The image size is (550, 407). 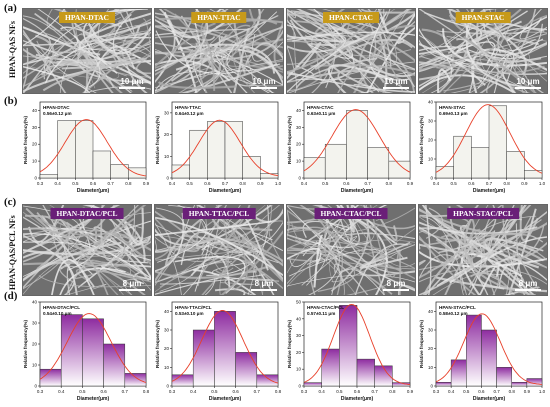 I want to click on y-tick-label: 50, so click(x=299, y=302).